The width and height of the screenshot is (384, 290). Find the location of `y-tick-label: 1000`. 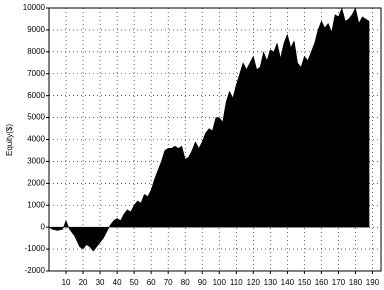

y-tick-label: 1000 is located at coordinates (36, 204).